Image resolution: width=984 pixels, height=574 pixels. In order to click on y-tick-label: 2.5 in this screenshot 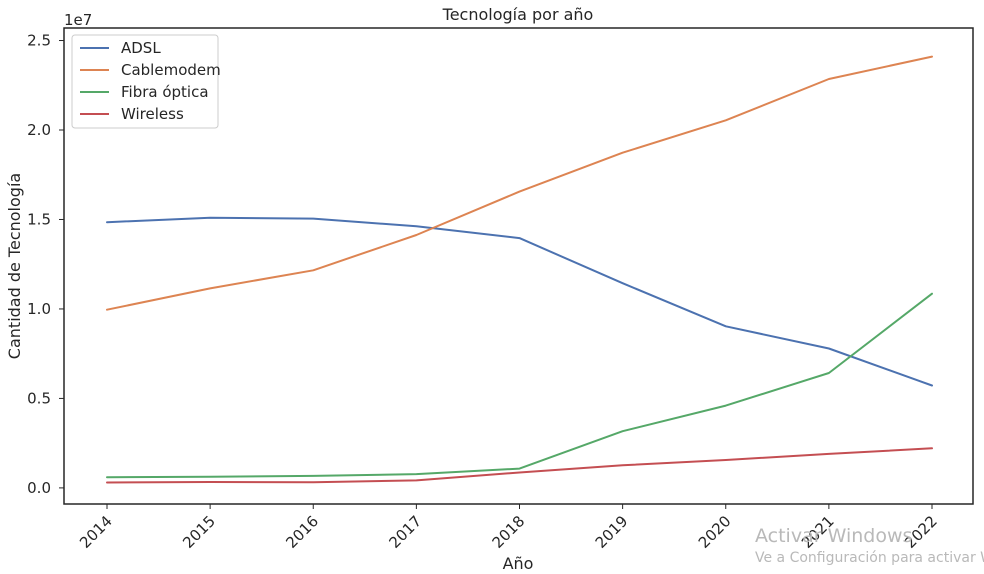, I will do `click(39, 41)`.